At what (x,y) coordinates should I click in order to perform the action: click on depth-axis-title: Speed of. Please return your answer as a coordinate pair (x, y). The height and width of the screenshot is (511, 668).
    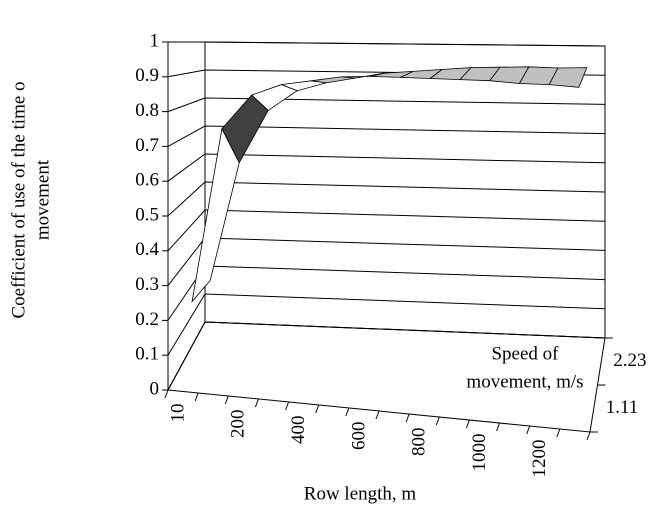
    Looking at the image, I should click on (525, 353).